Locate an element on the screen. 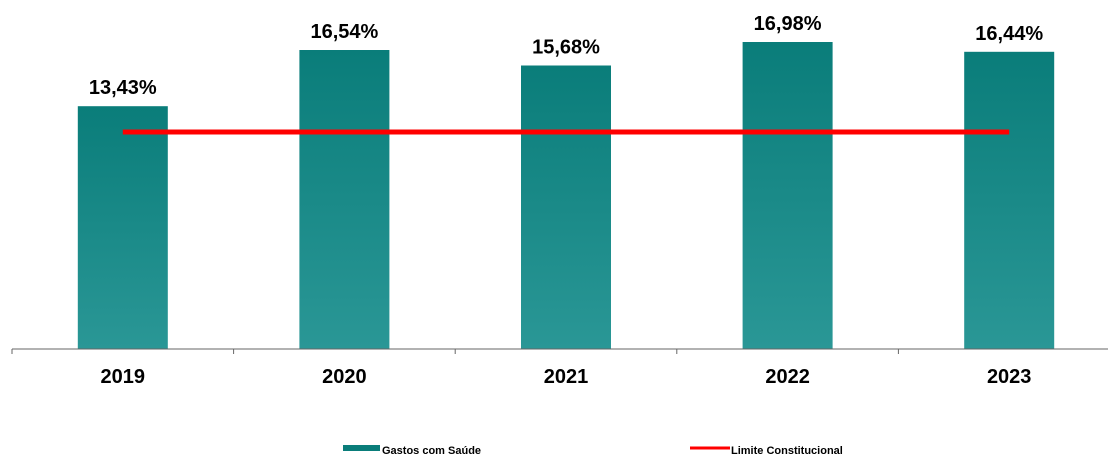 The width and height of the screenshot is (1108, 461). legend-swatch-gastos is located at coordinates (361, 448).